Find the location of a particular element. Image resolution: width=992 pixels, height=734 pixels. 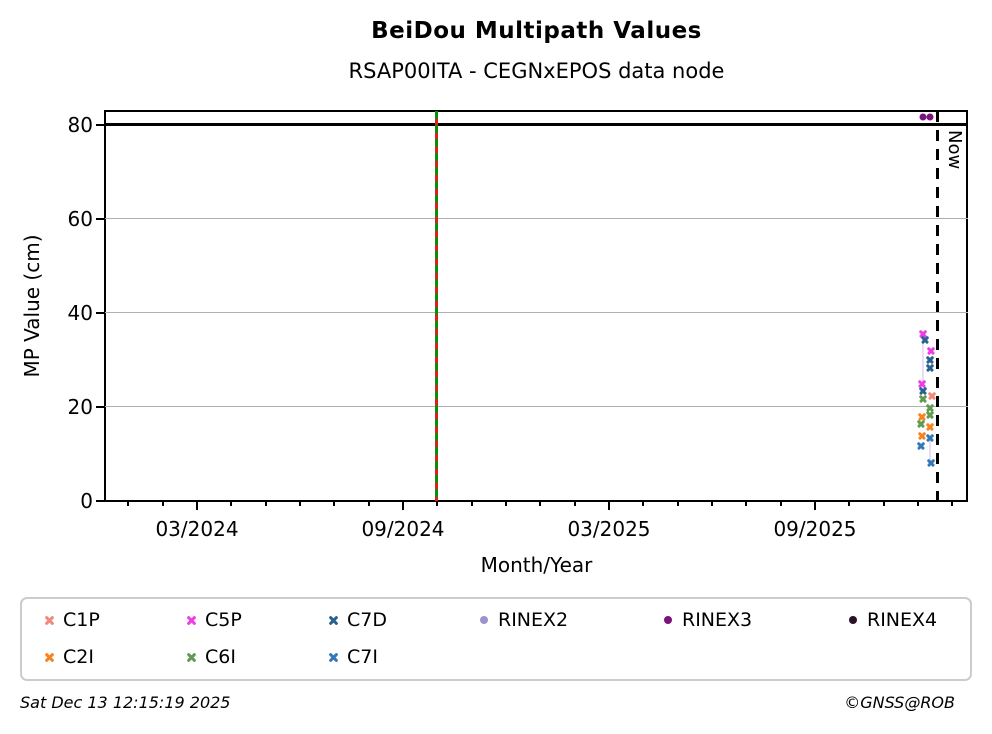

data-point-C2I is located at coordinates (930, 426).